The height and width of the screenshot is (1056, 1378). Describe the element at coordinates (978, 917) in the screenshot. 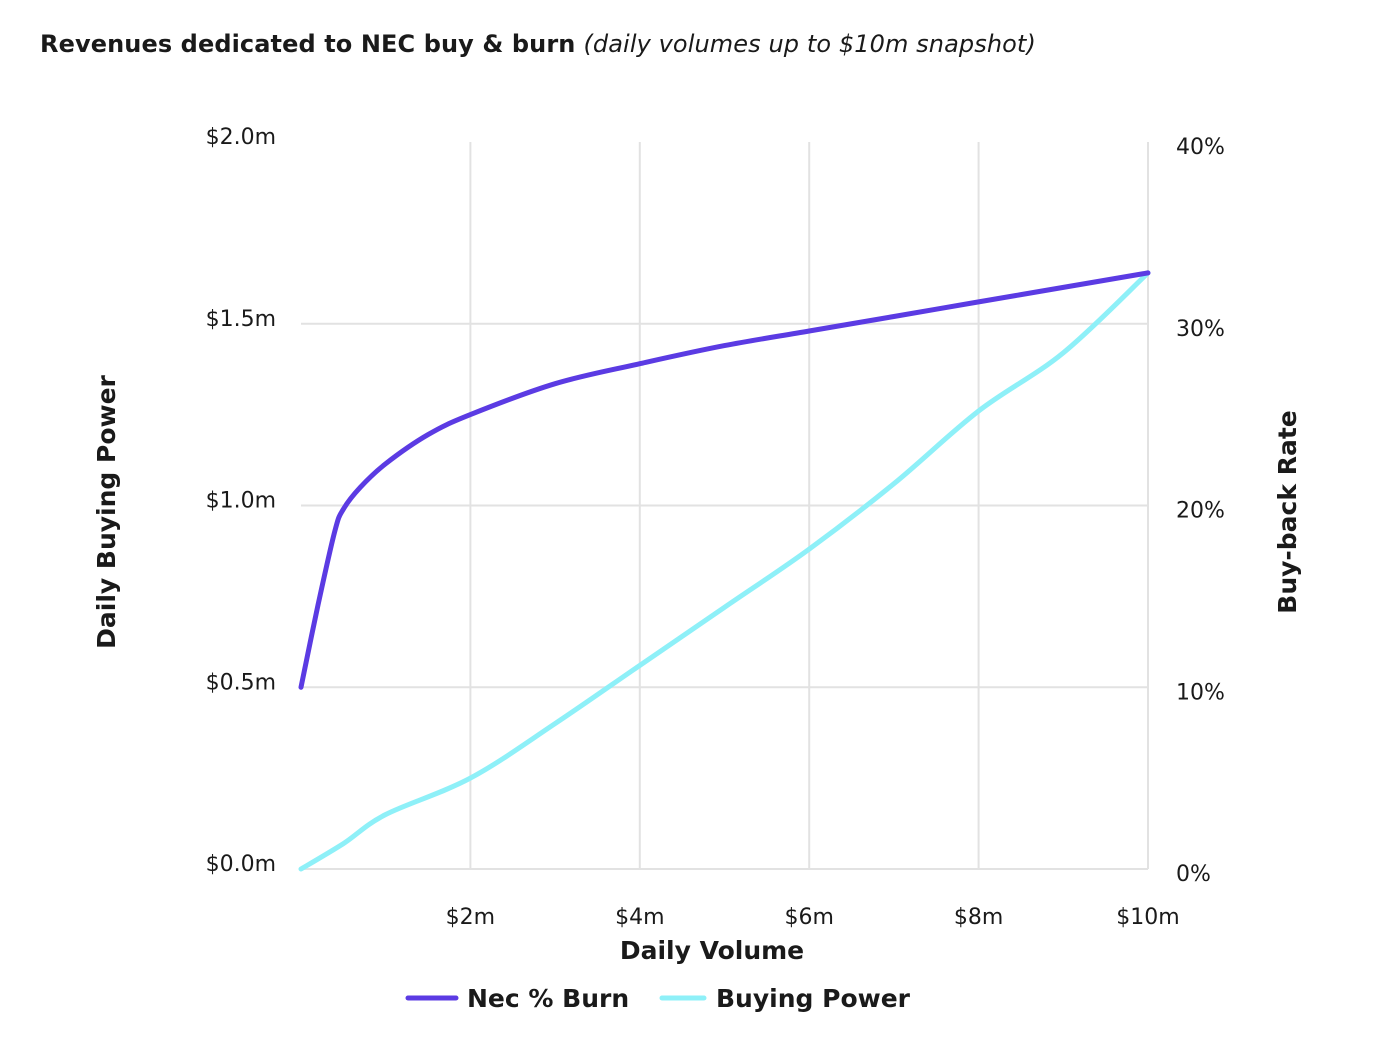

I see `x-tick-label: $8m` at that location.